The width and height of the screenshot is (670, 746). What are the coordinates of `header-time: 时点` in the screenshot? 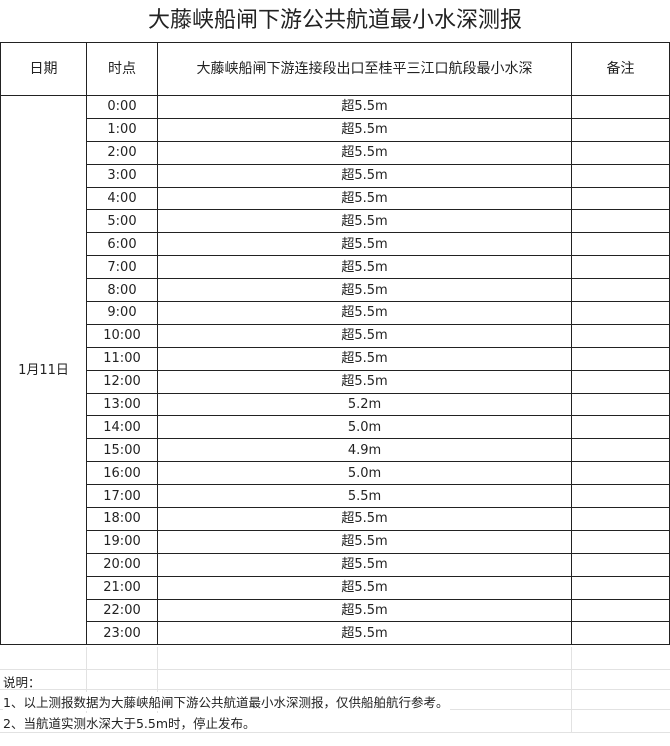 It's located at (122, 69).